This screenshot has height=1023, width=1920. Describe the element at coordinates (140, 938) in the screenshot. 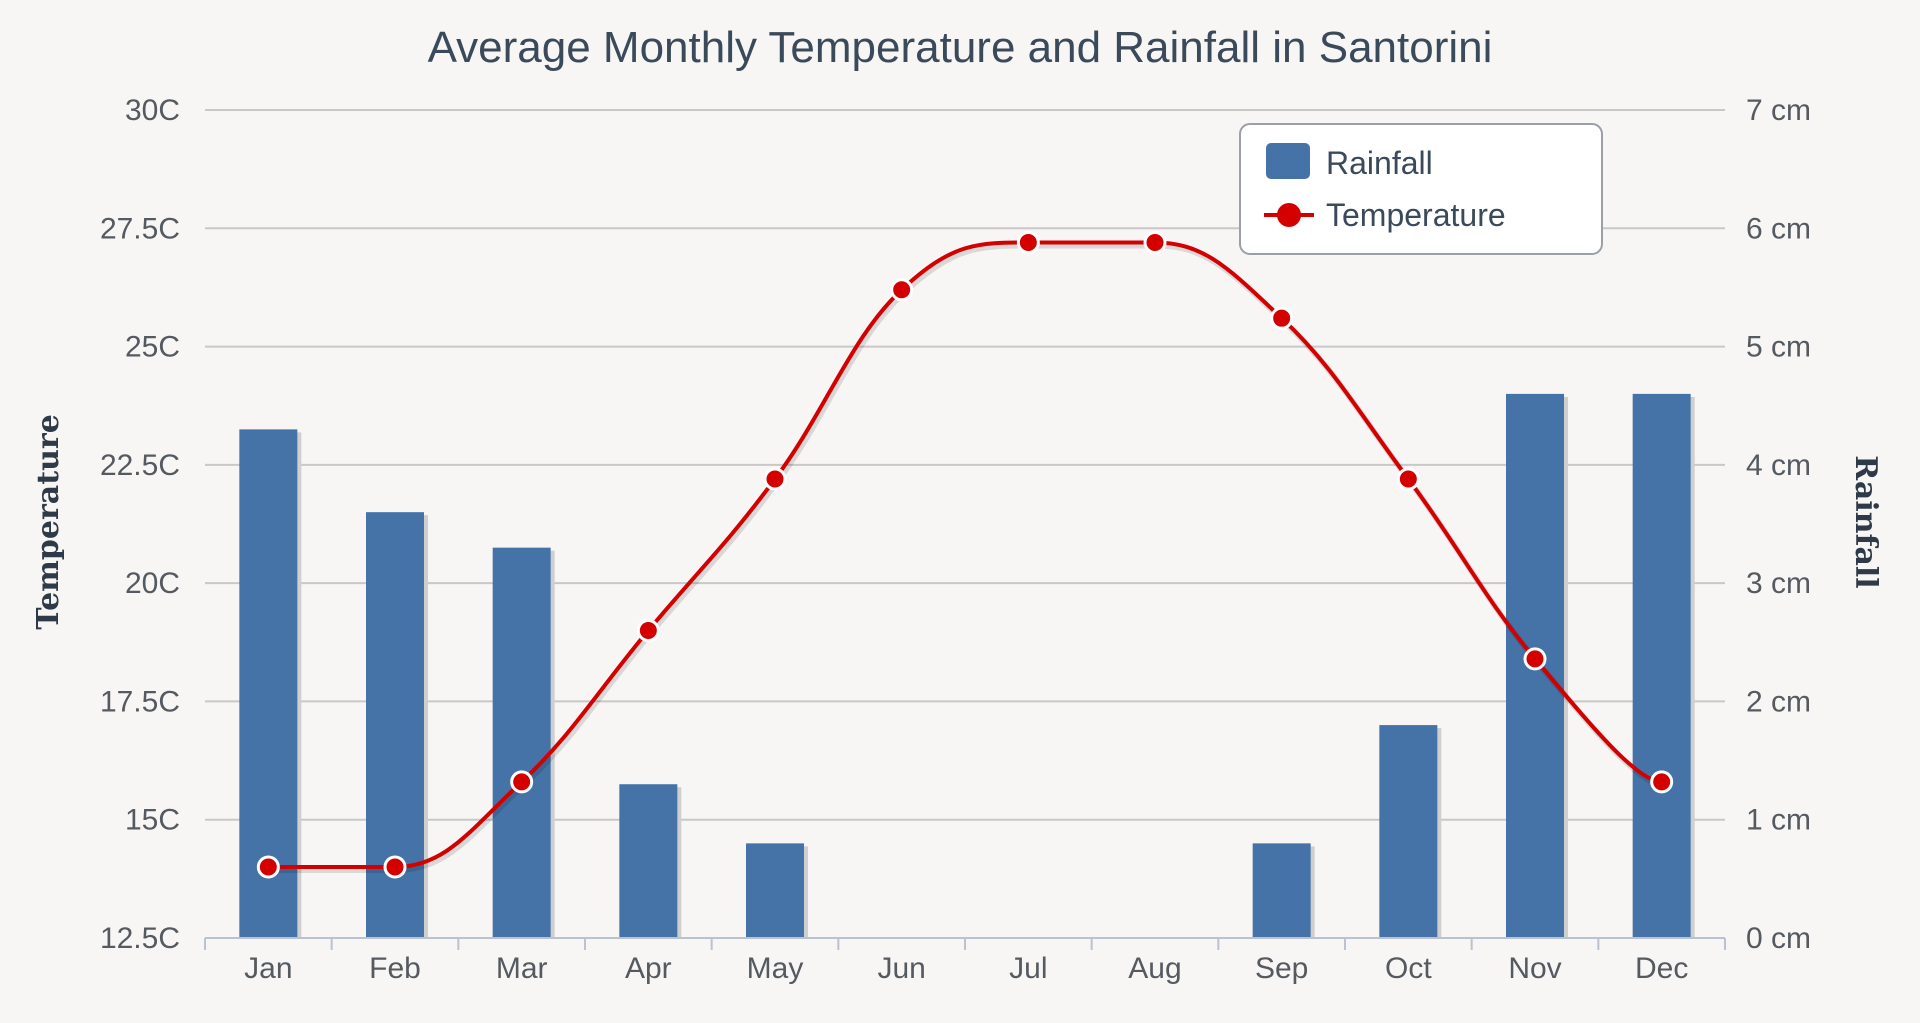

I see `left-tick-label: 12.5C` at that location.